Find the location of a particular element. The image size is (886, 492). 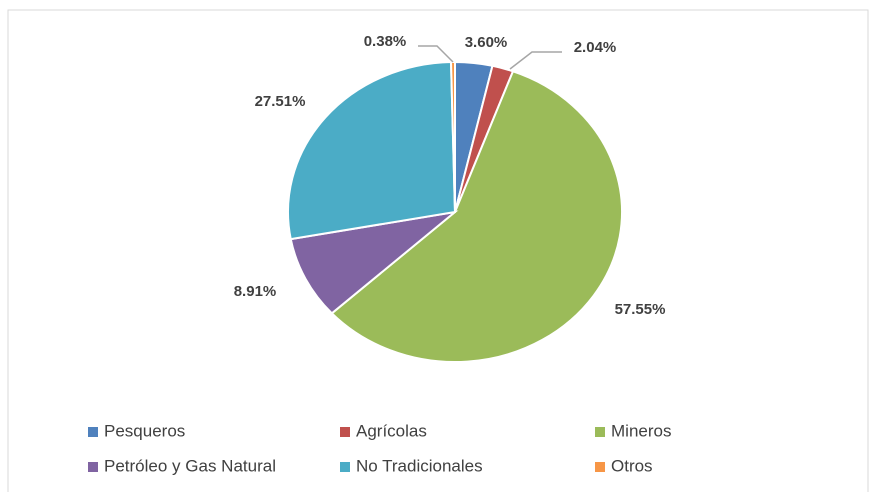

data-label: 27.51% is located at coordinates (280, 101).